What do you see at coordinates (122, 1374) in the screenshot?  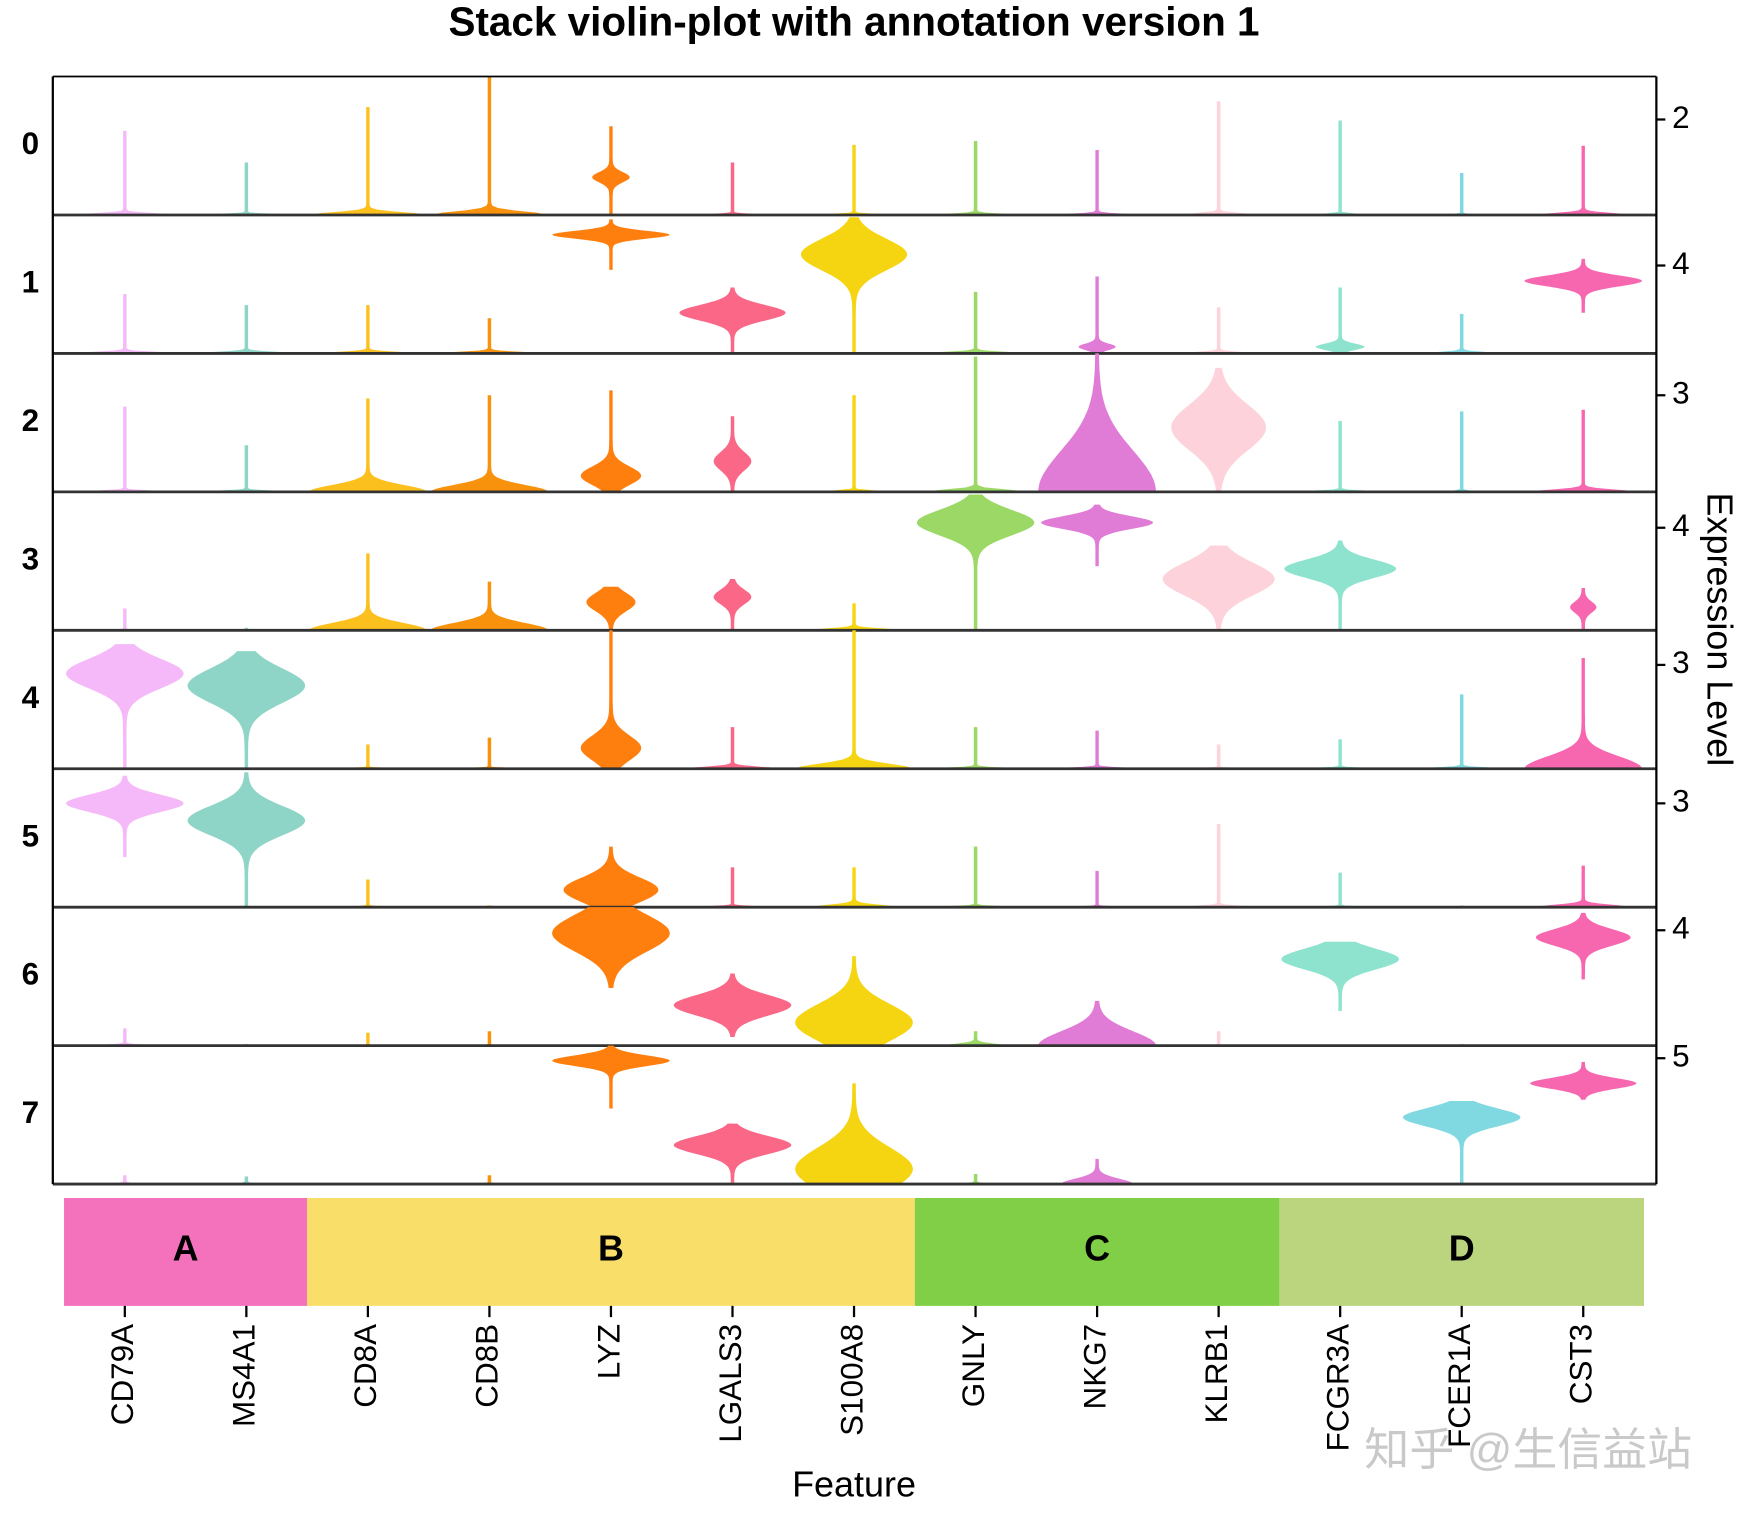 I see `x-tick-label: CD79A` at bounding box center [122, 1374].